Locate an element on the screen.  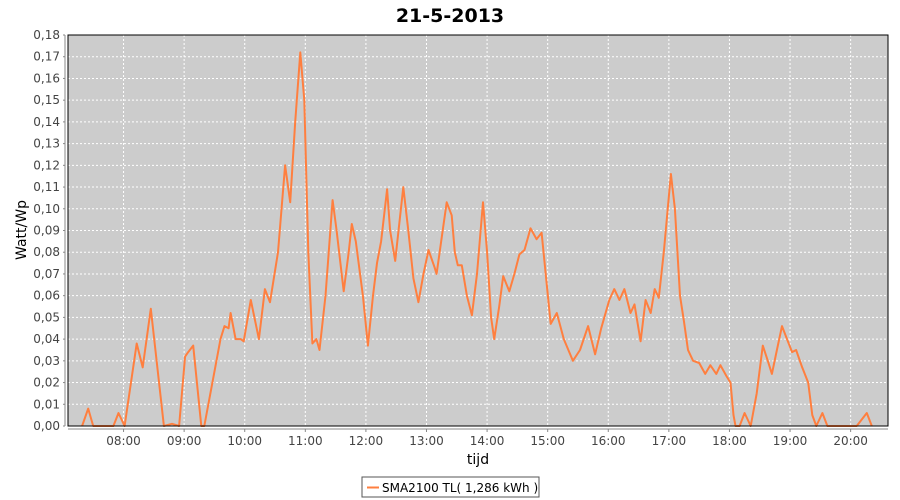
x-tick-label: 20:00 is located at coordinates (850, 441).